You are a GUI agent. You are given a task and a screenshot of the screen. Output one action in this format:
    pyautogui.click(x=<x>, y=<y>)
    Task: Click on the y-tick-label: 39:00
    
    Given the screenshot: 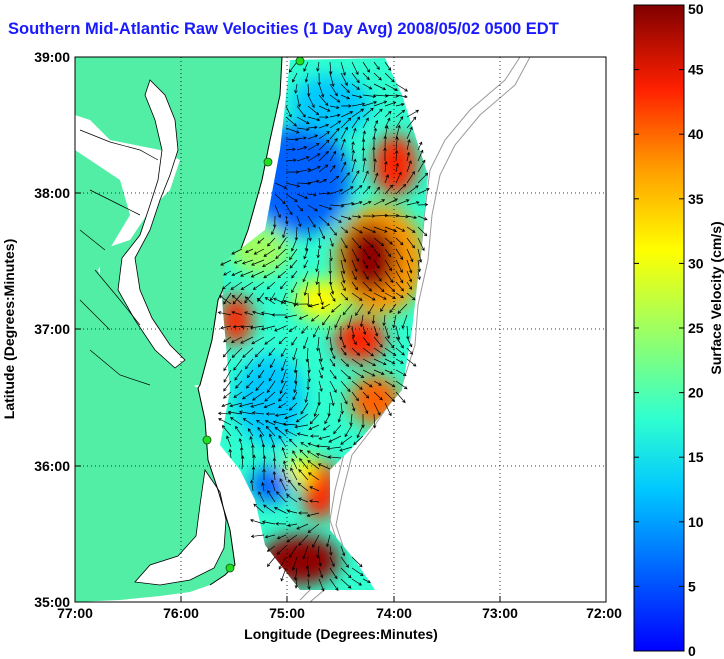 What is the action you would take?
    pyautogui.click(x=52, y=57)
    